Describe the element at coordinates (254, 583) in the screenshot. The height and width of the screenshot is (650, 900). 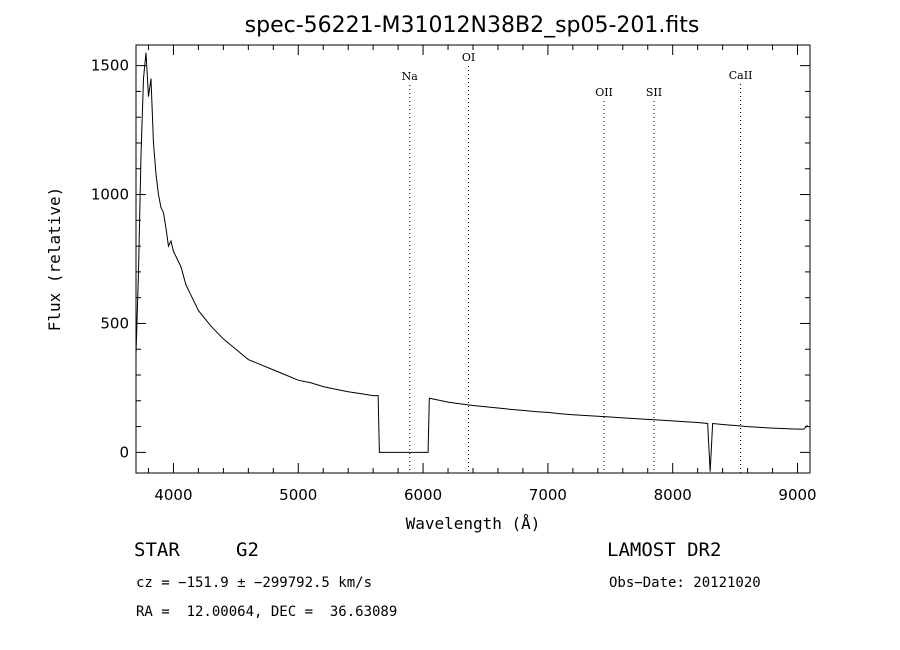
I see `redshift-label: cz = −151.9 ± −299792.5 km/s` at that location.